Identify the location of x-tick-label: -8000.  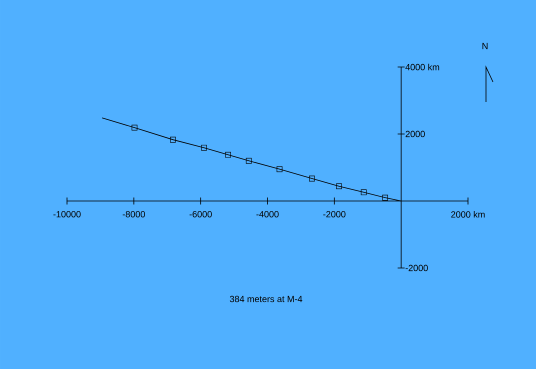
(133, 214).